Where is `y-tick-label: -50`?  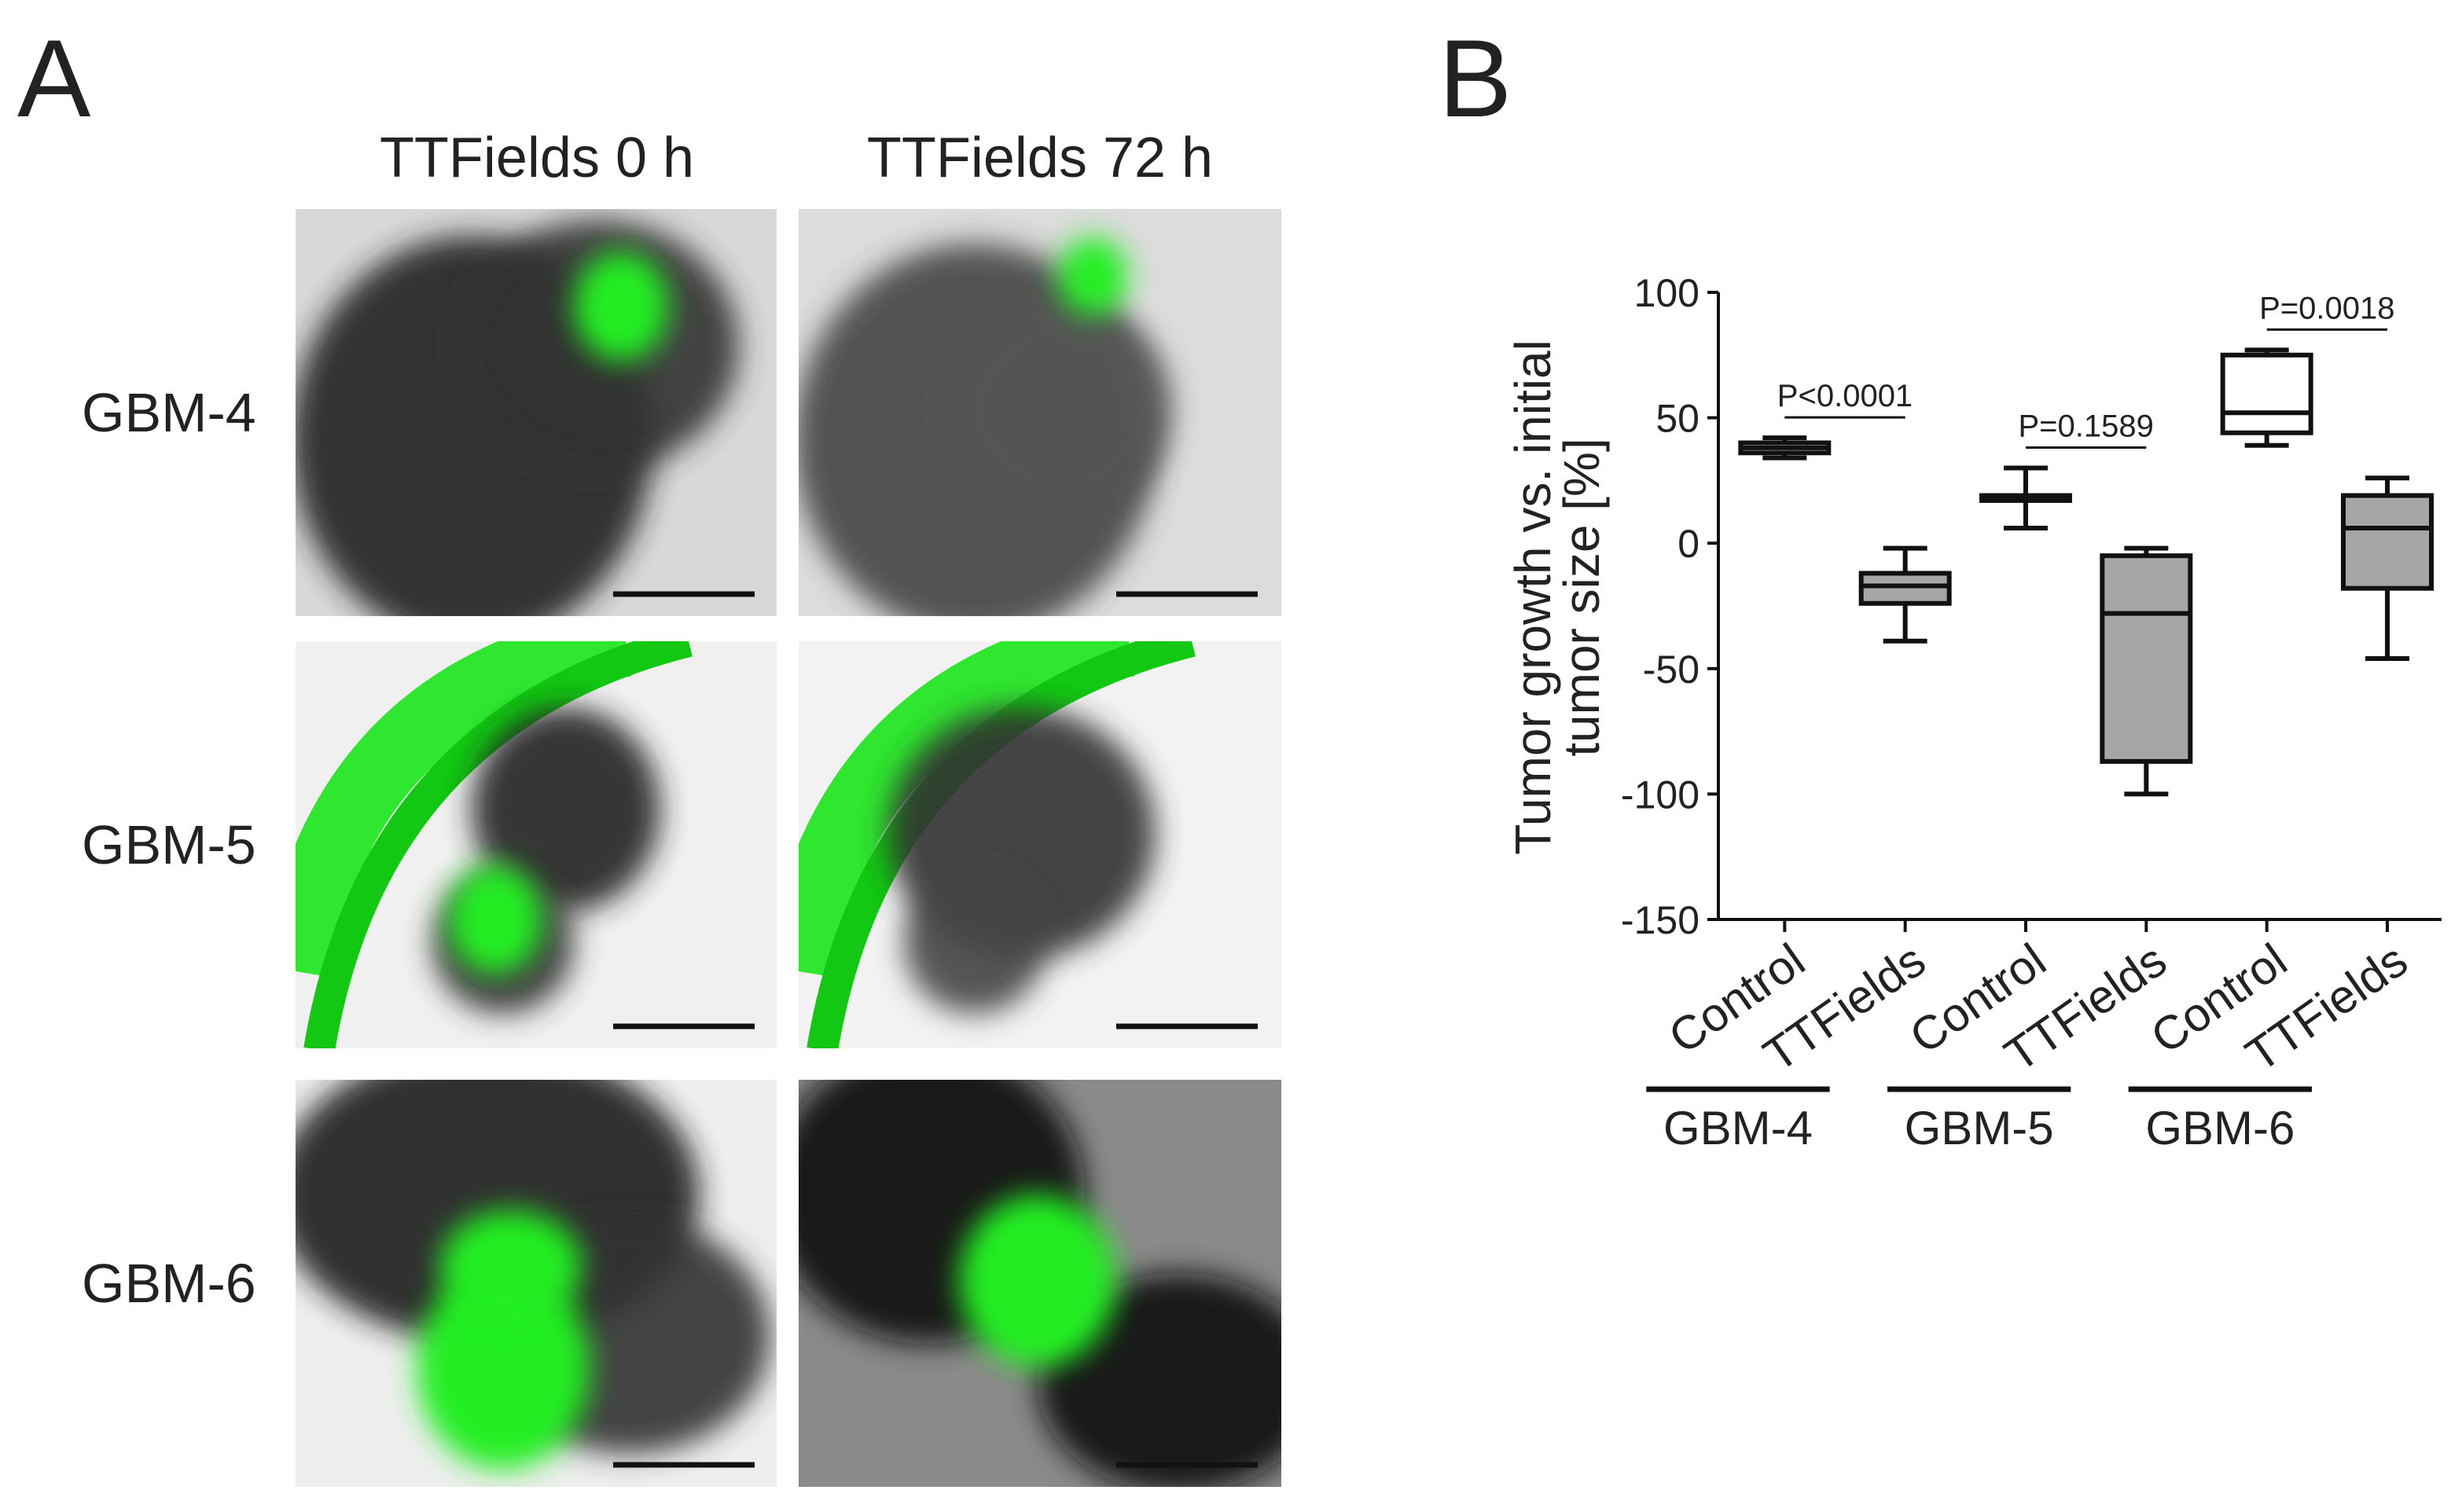 y-tick-label: -50 is located at coordinates (1671, 670).